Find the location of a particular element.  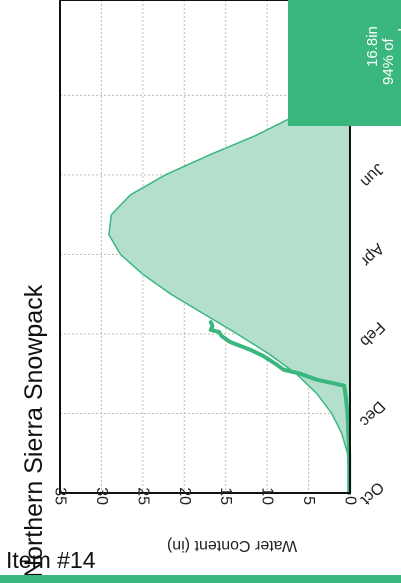

badge-line-2: 94% of is located at coordinates (388, 61).